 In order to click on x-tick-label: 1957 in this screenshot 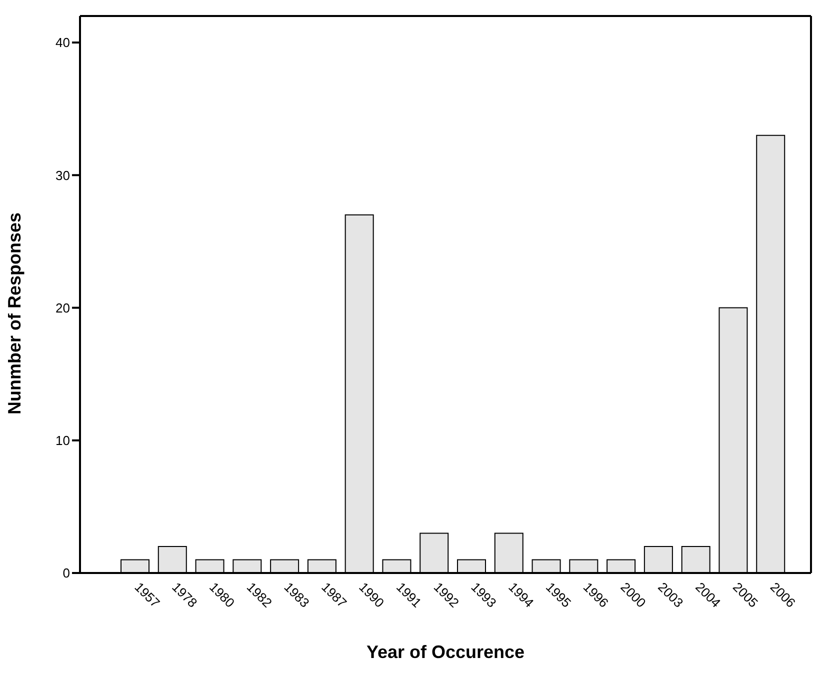, I will do `click(147, 594)`.